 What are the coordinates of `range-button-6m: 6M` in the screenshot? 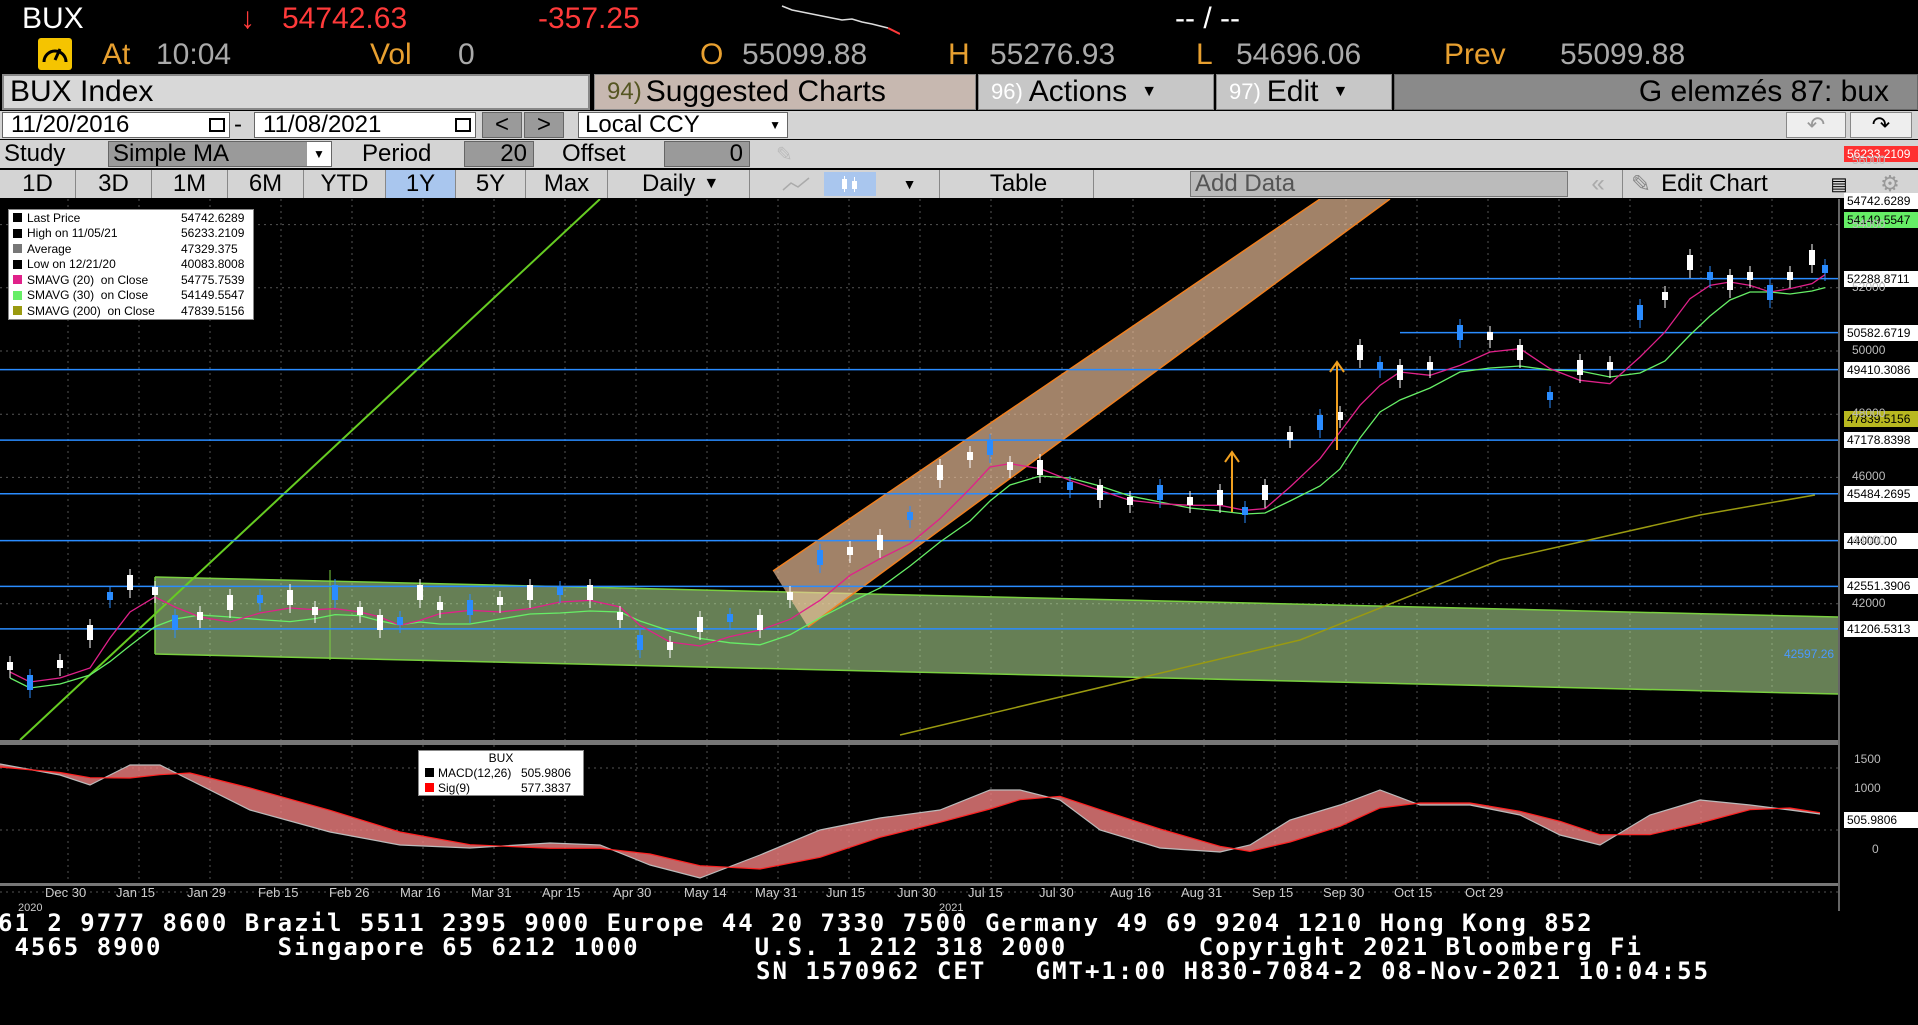 It's located at (266, 184).